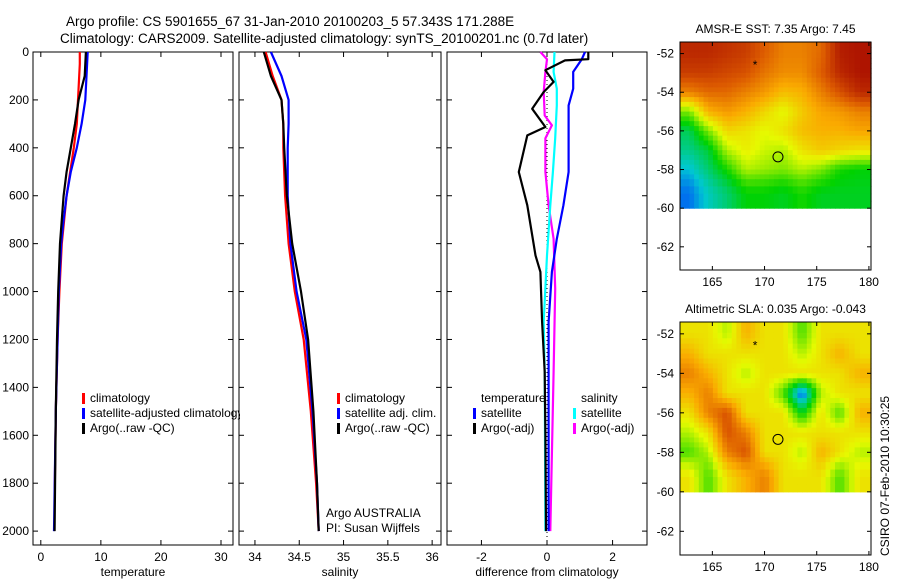 Image resolution: width=900 pixels, height=580 pixels. What do you see at coordinates (338, 413) in the screenshot?
I see `legend-swatch` at bounding box center [338, 413].